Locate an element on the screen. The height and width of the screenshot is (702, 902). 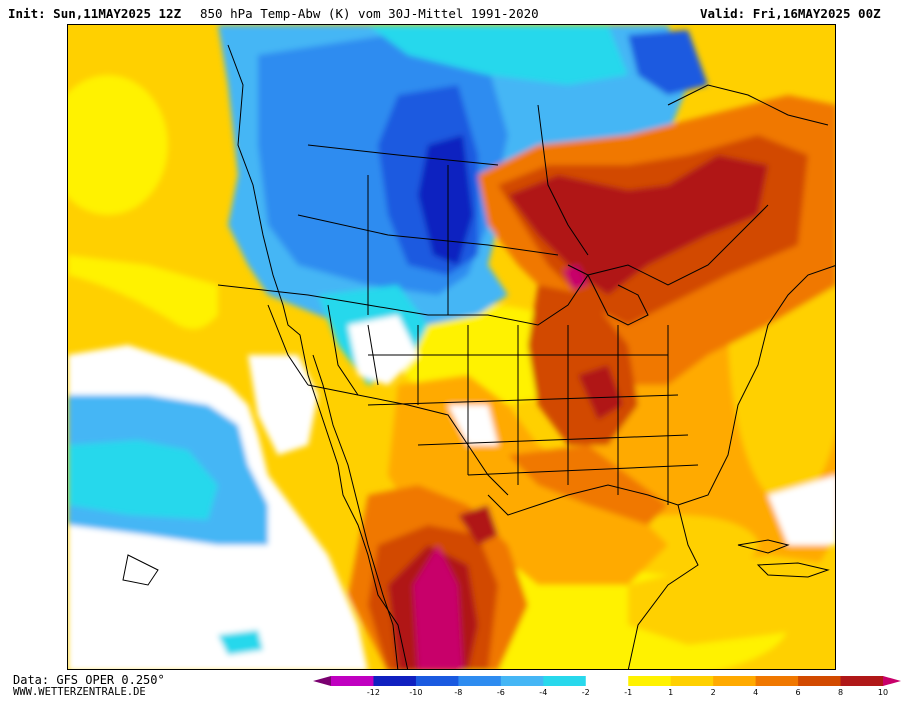
legend-arrow-left is located at coordinates (322, 681).